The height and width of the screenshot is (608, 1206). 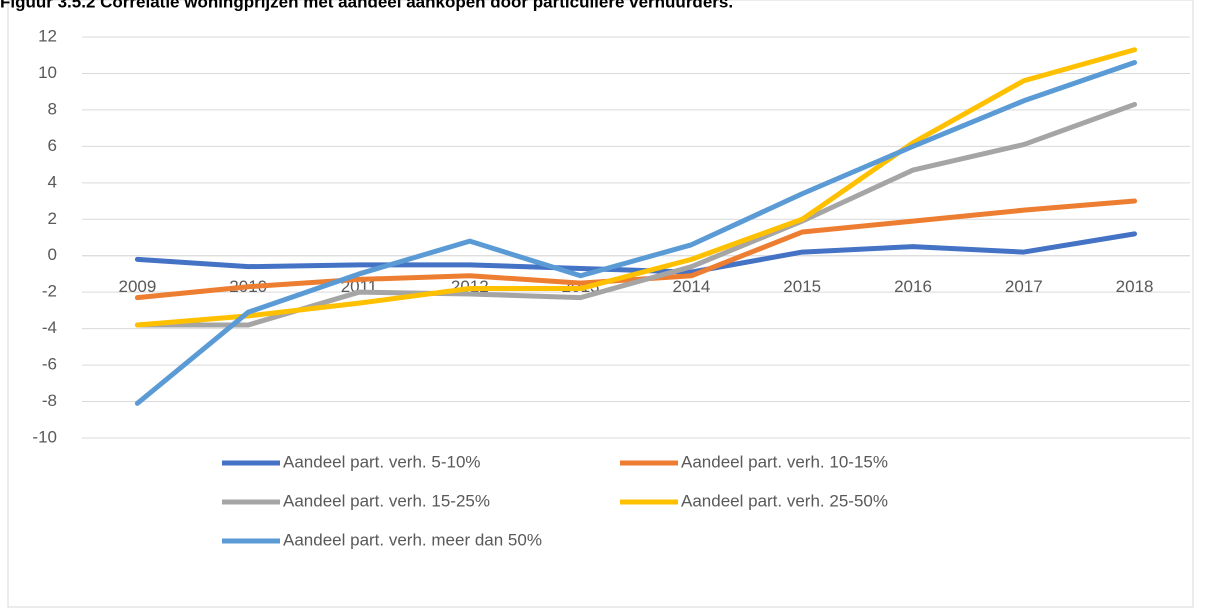 I want to click on y-tick-label: -6, so click(x=49, y=364).